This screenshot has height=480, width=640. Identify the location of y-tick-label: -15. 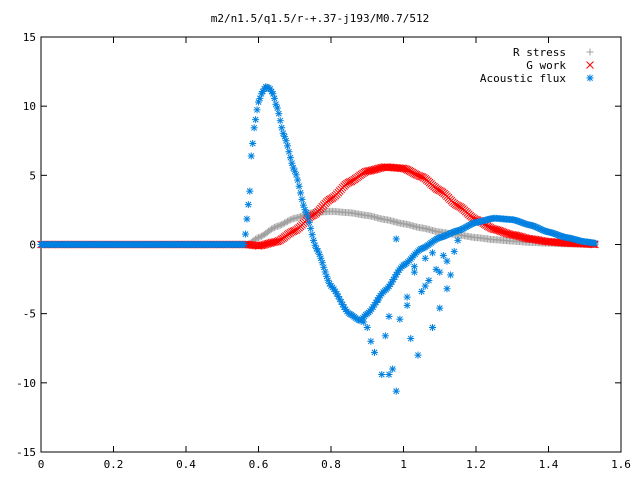
(26, 452).